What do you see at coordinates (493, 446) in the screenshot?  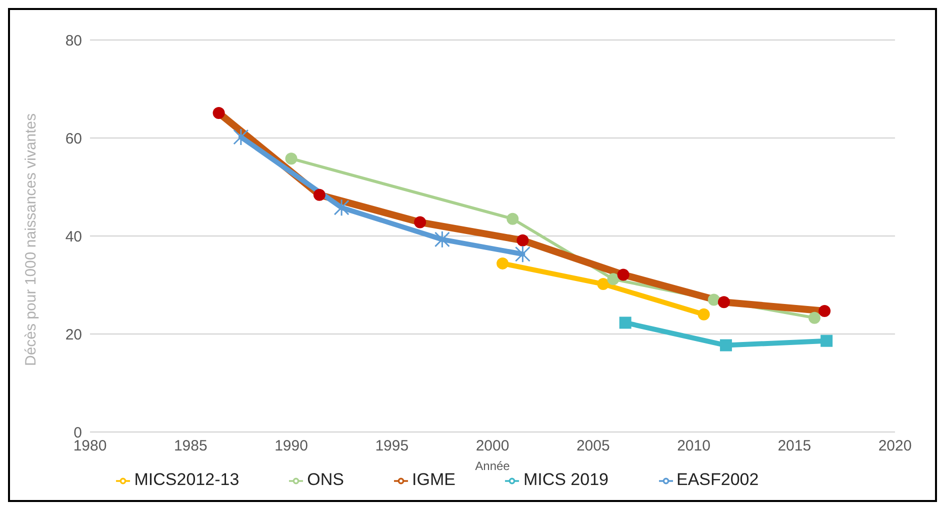 I see `x-tick-label: 2000` at bounding box center [493, 446].